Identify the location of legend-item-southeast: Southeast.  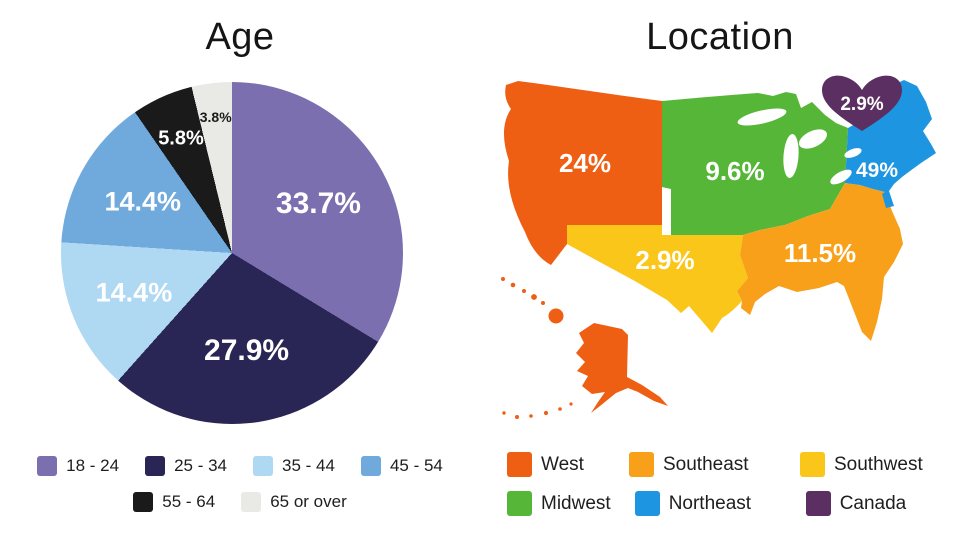
(702, 464).